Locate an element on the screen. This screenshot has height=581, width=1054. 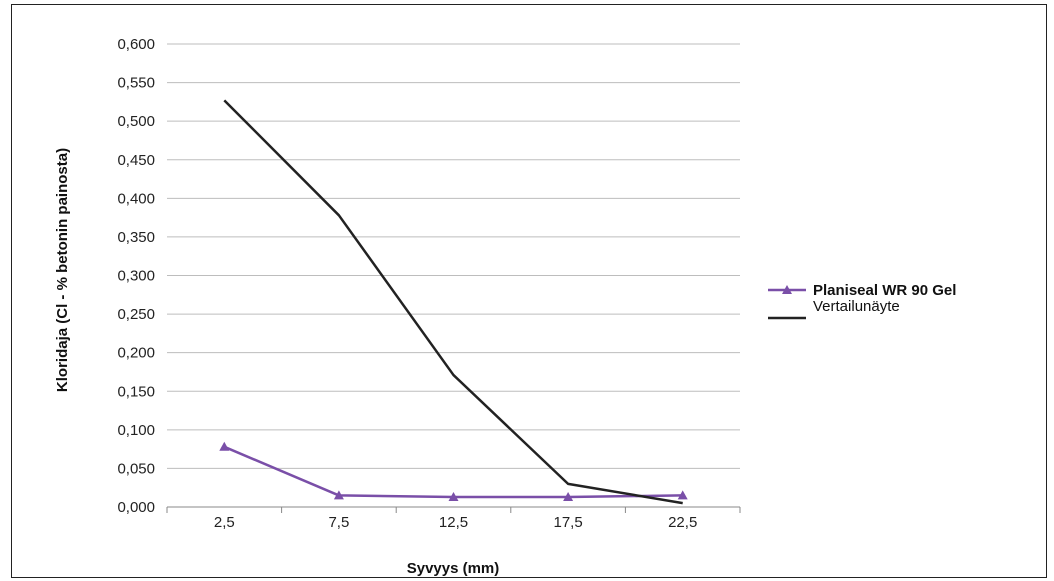
y-tick-label: 0,050 is located at coordinates (136, 468).